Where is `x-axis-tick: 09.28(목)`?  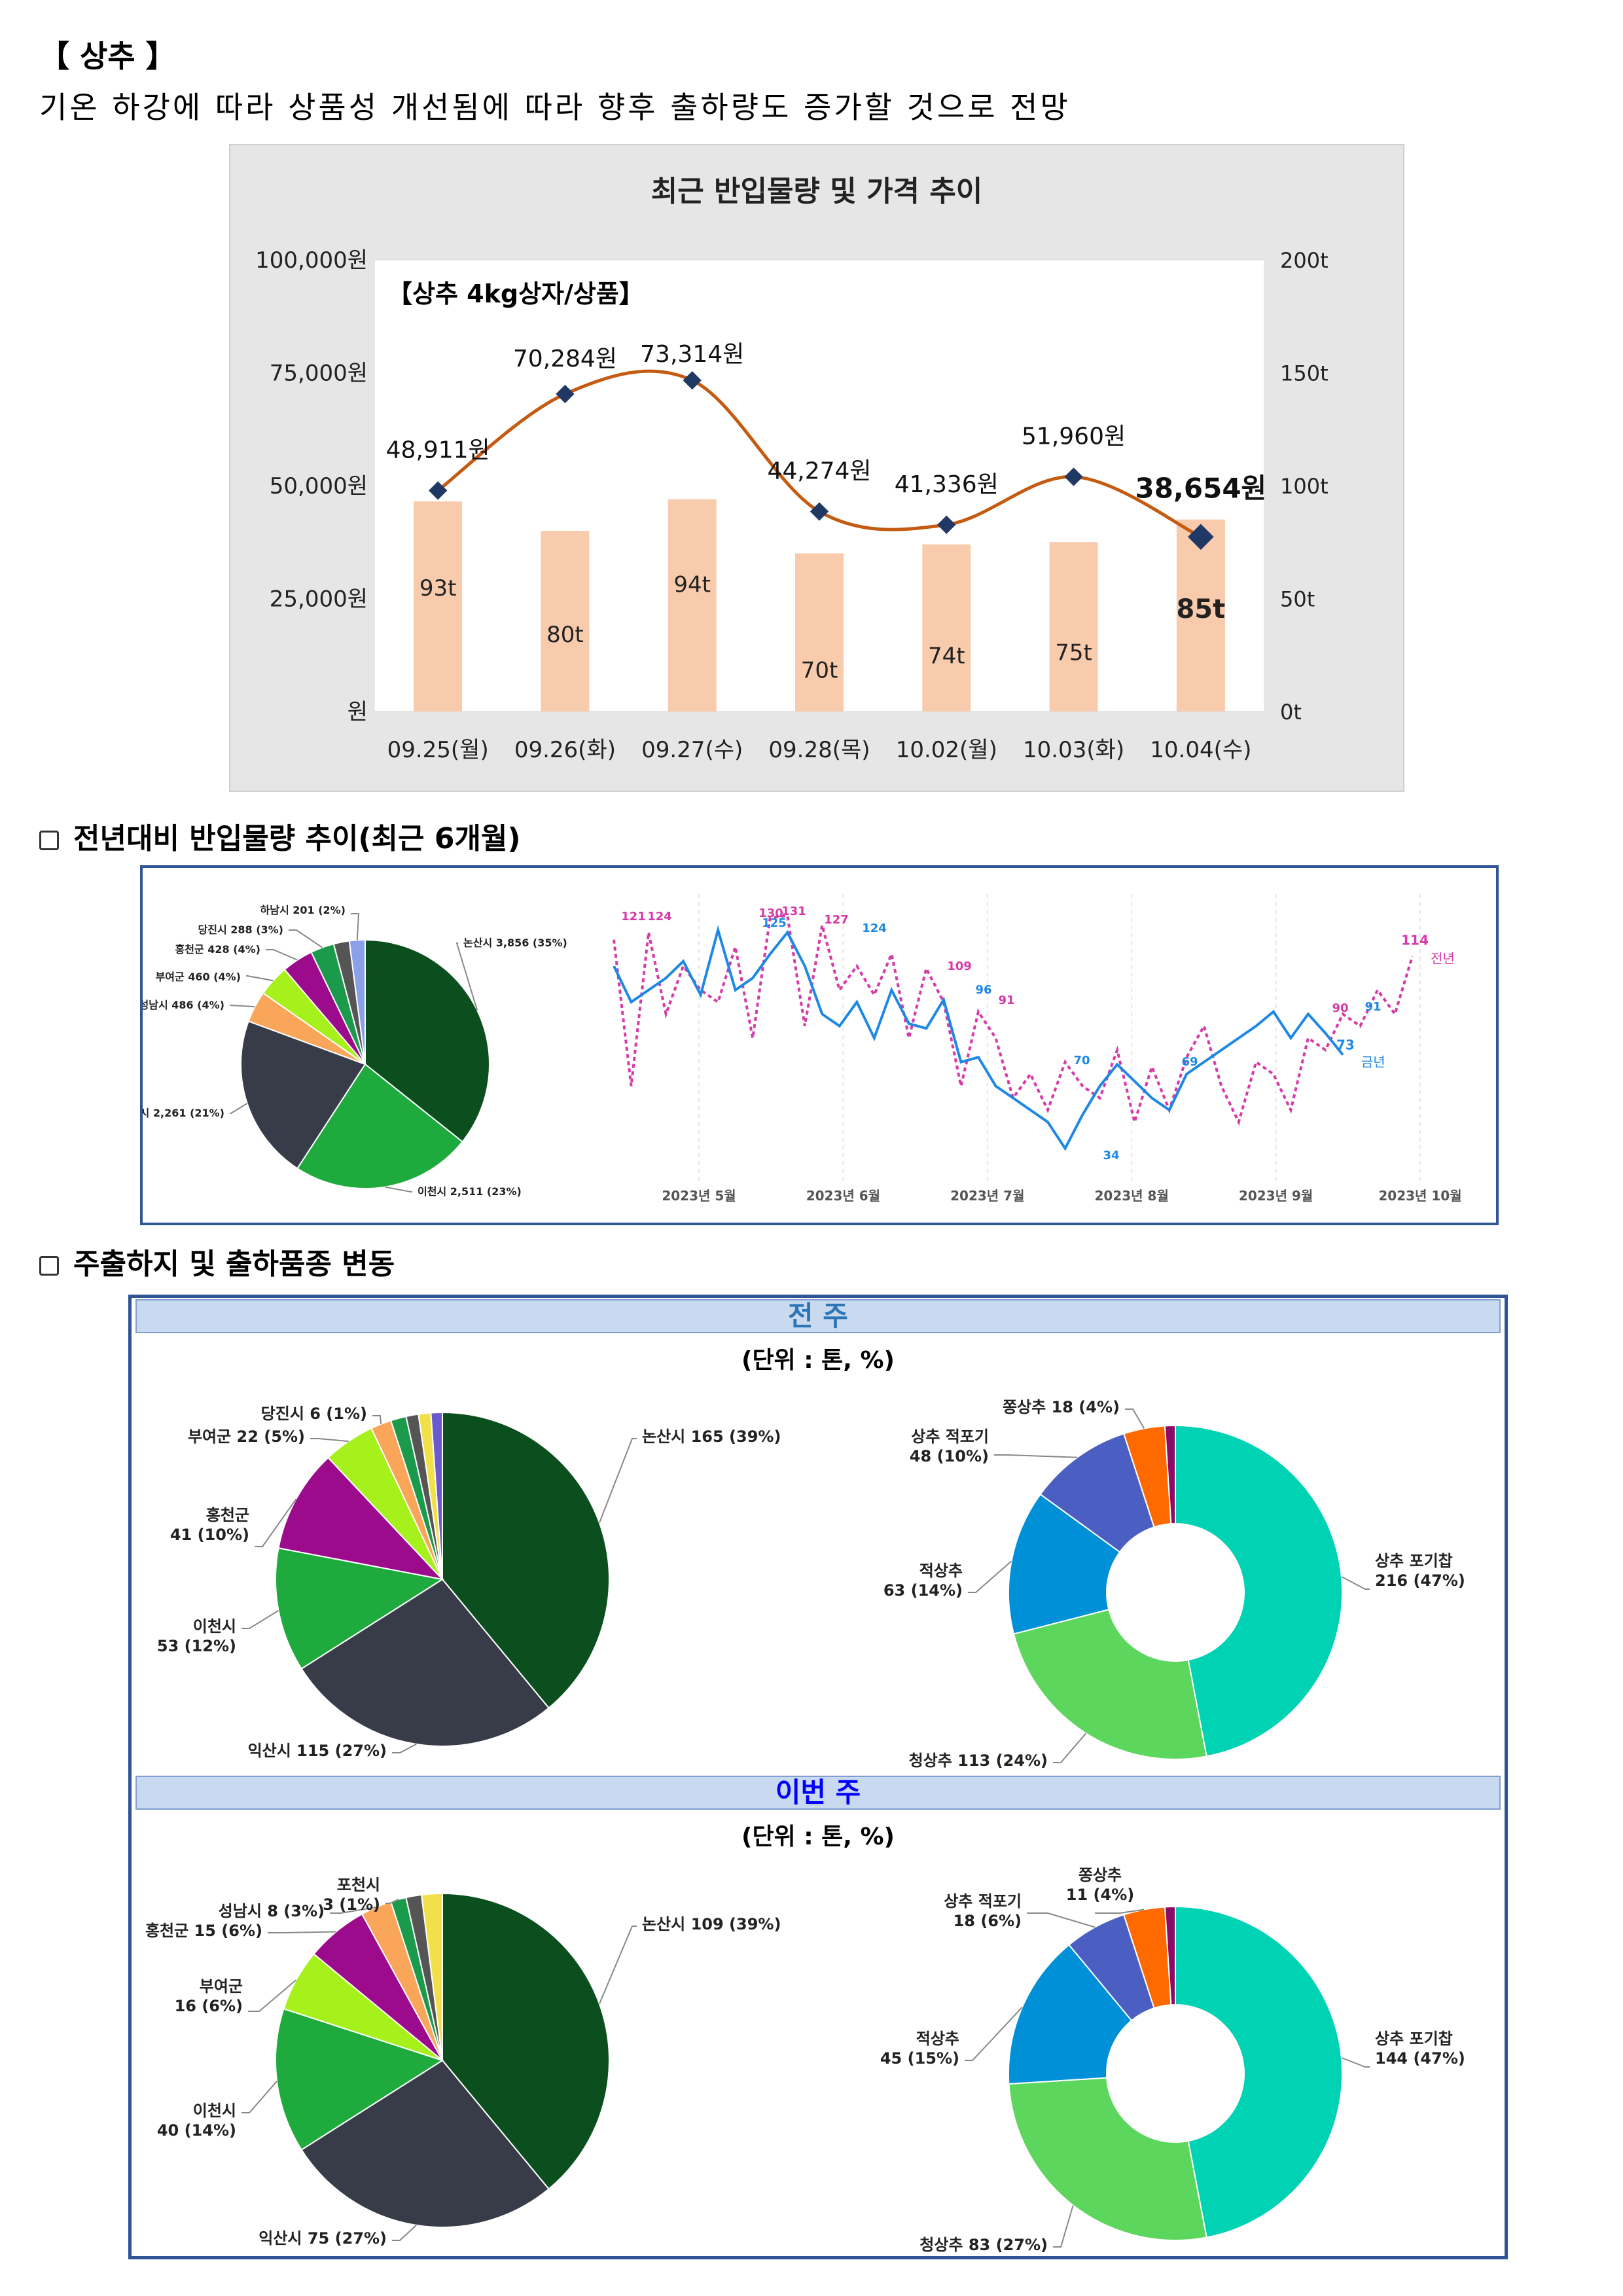 x-axis-tick: 09.28(목) is located at coordinates (819, 750).